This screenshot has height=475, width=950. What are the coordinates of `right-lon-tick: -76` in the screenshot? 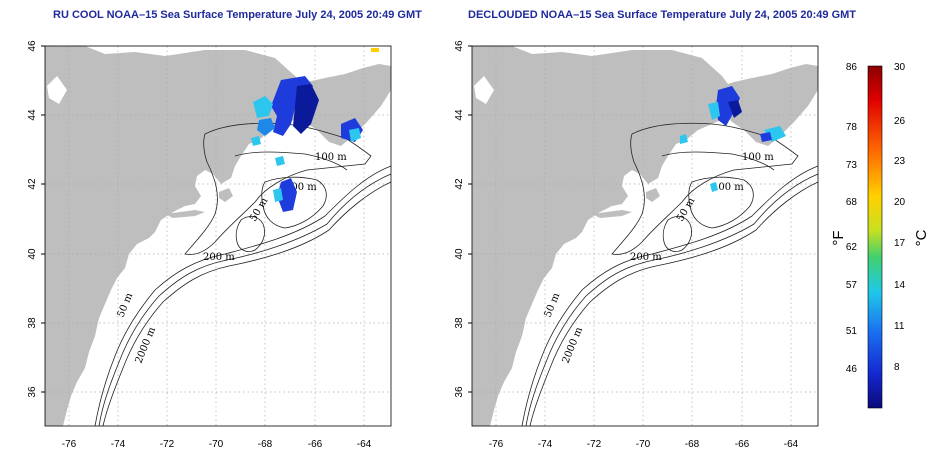 It's located at (496, 444).